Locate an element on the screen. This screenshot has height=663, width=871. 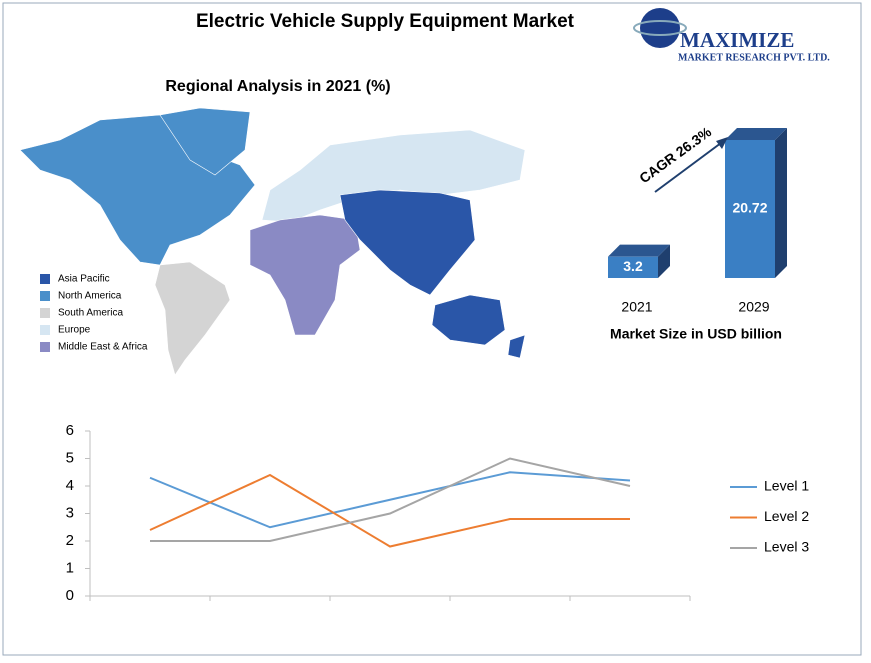
map-title: Regional Analysis in 2021 (%) is located at coordinates (277, 86).